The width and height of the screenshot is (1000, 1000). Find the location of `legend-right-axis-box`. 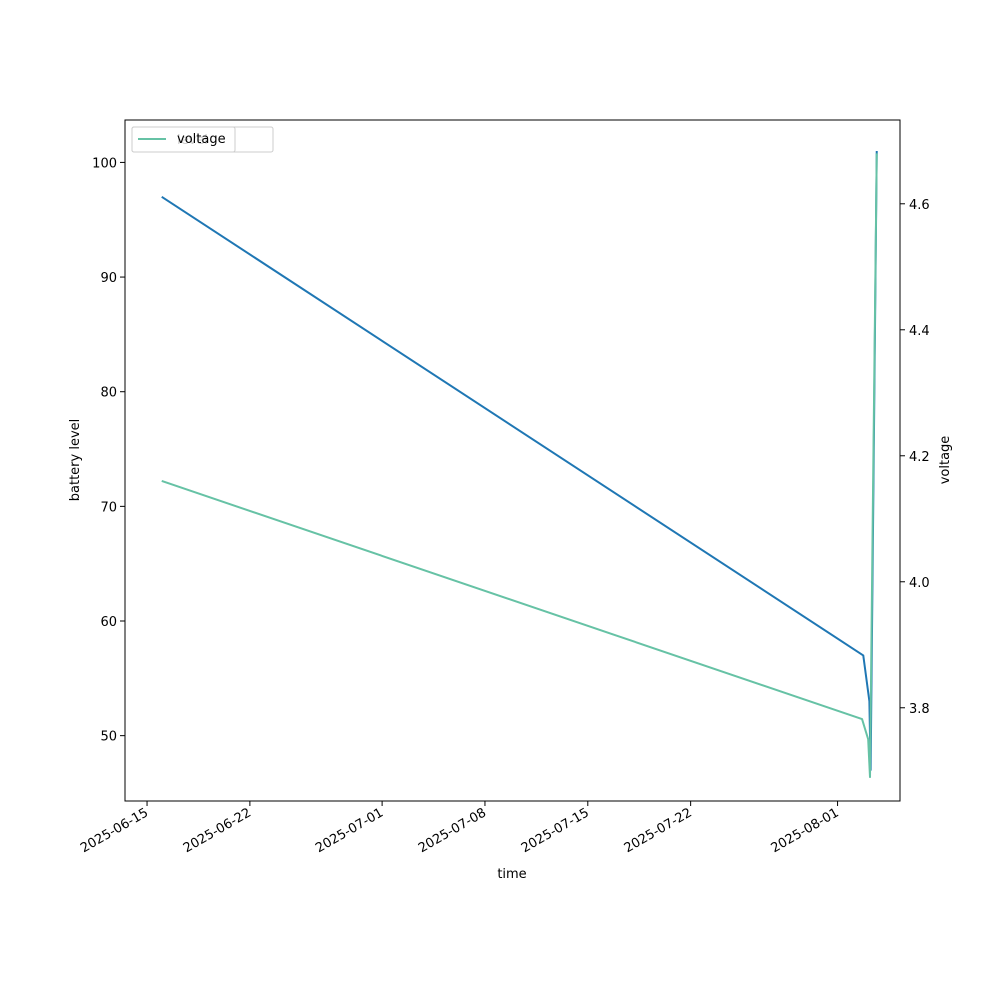

legend-right-axis-box is located at coordinates (183, 139).